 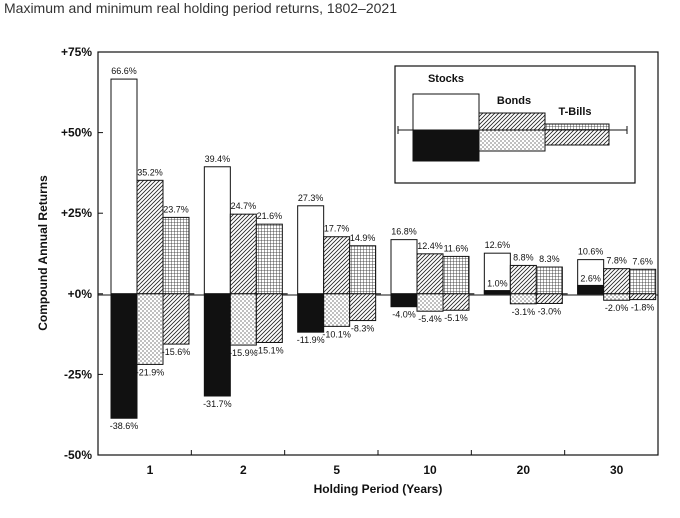 What do you see at coordinates (269, 350) in the screenshot?
I see `data-label-tbills-min: -15.1%` at bounding box center [269, 350].